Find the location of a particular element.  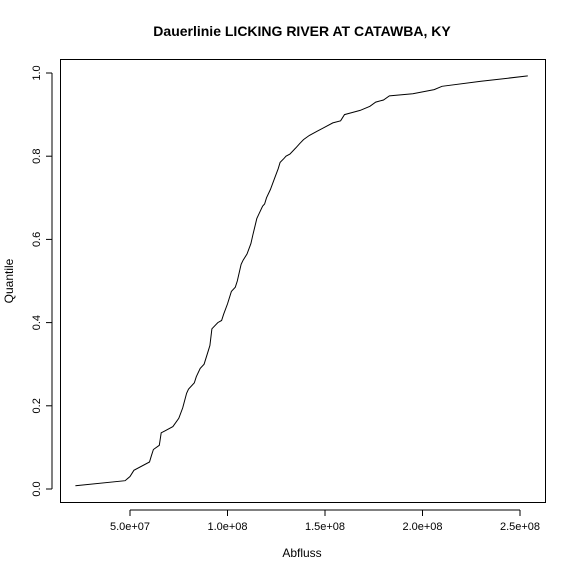

x-axis: 5.0e+07 1.0e+08 1.5e+08 2.0e+08 2.5e+08 is located at coordinates (325, 521).